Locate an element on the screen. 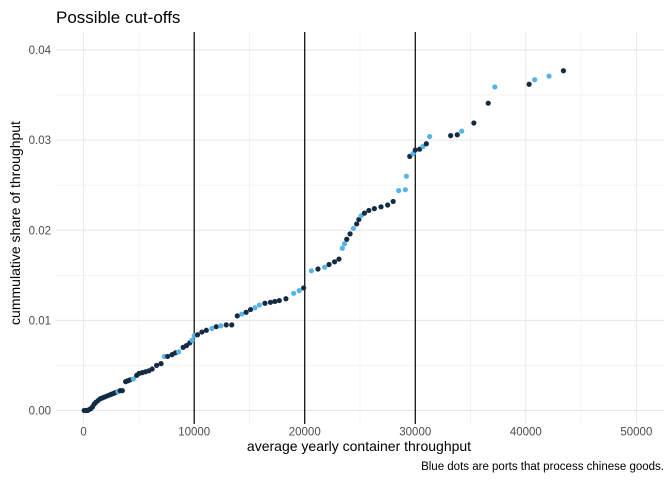 The height and width of the screenshot is (480, 672). x-tick-label: 10000 is located at coordinates (194, 433).